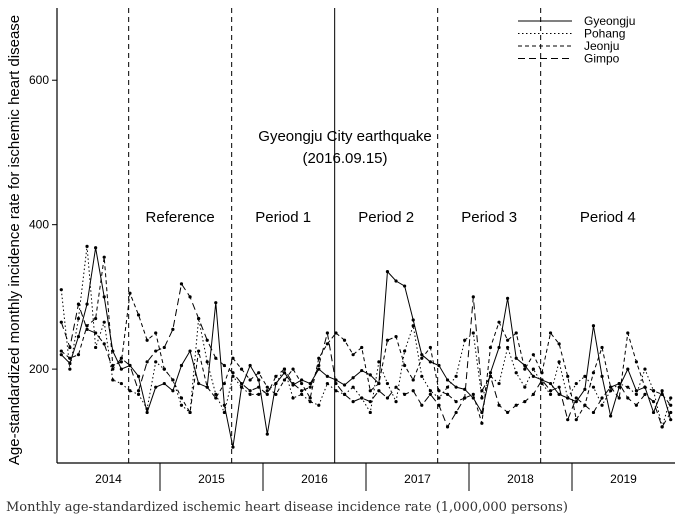 This screenshot has height=526, width=680. What do you see at coordinates (489, 217) in the screenshot?
I see `period-label: Period 3` at bounding box center [489, 217].